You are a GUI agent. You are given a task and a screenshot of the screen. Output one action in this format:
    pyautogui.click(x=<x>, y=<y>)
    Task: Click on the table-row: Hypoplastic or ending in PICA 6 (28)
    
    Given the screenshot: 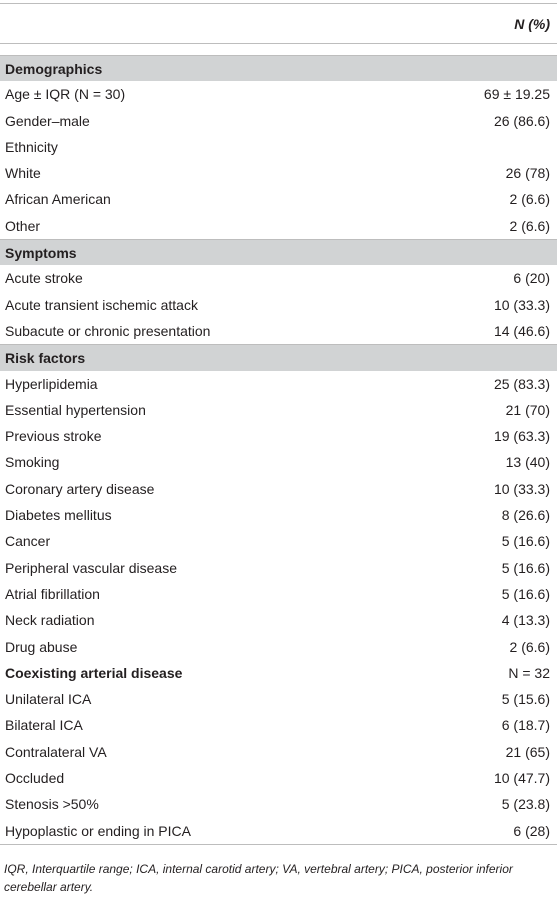 What is the action you would take?
    pyautogui.click(x=278, y=831)
    